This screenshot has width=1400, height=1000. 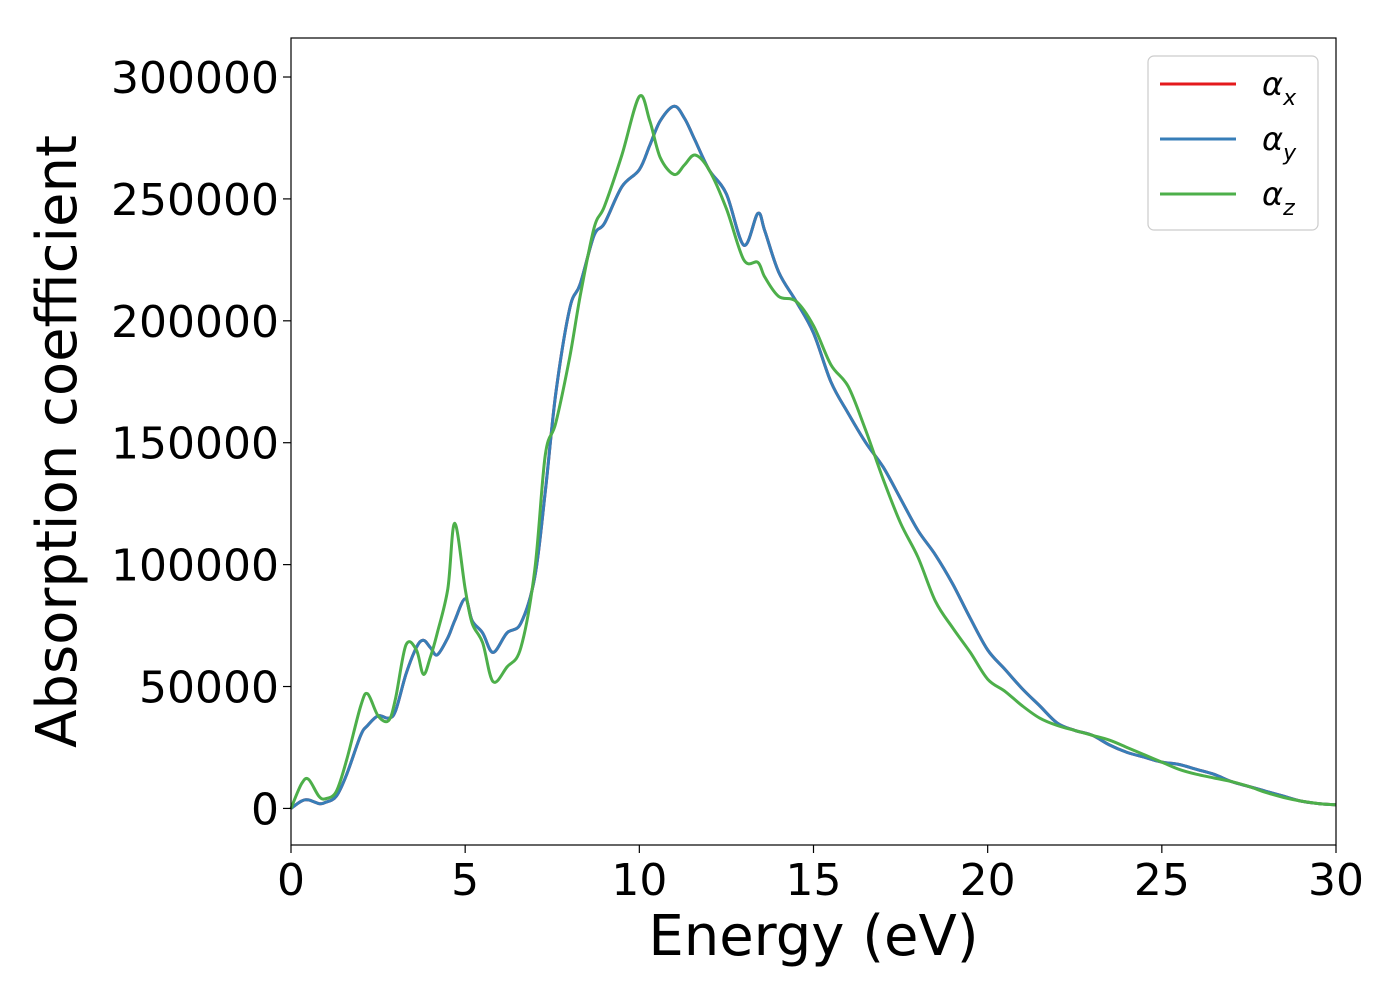 What do you see at coordinates (195, 78) in the screenshot?
I see `y-tick-label: 300000` at bounding box center [195, 78].